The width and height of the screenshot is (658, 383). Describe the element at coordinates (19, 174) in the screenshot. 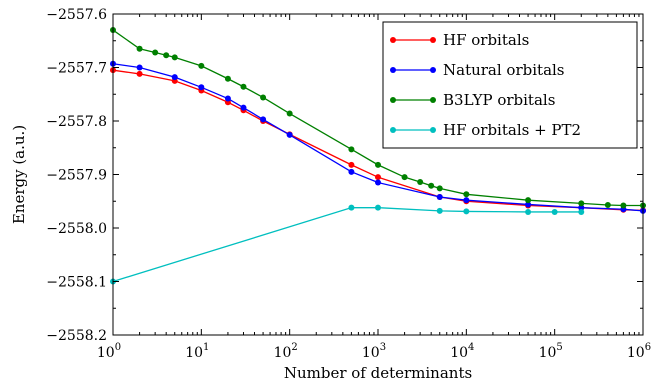

I see `y-axis-label: Energy (a.u.)` at that location.